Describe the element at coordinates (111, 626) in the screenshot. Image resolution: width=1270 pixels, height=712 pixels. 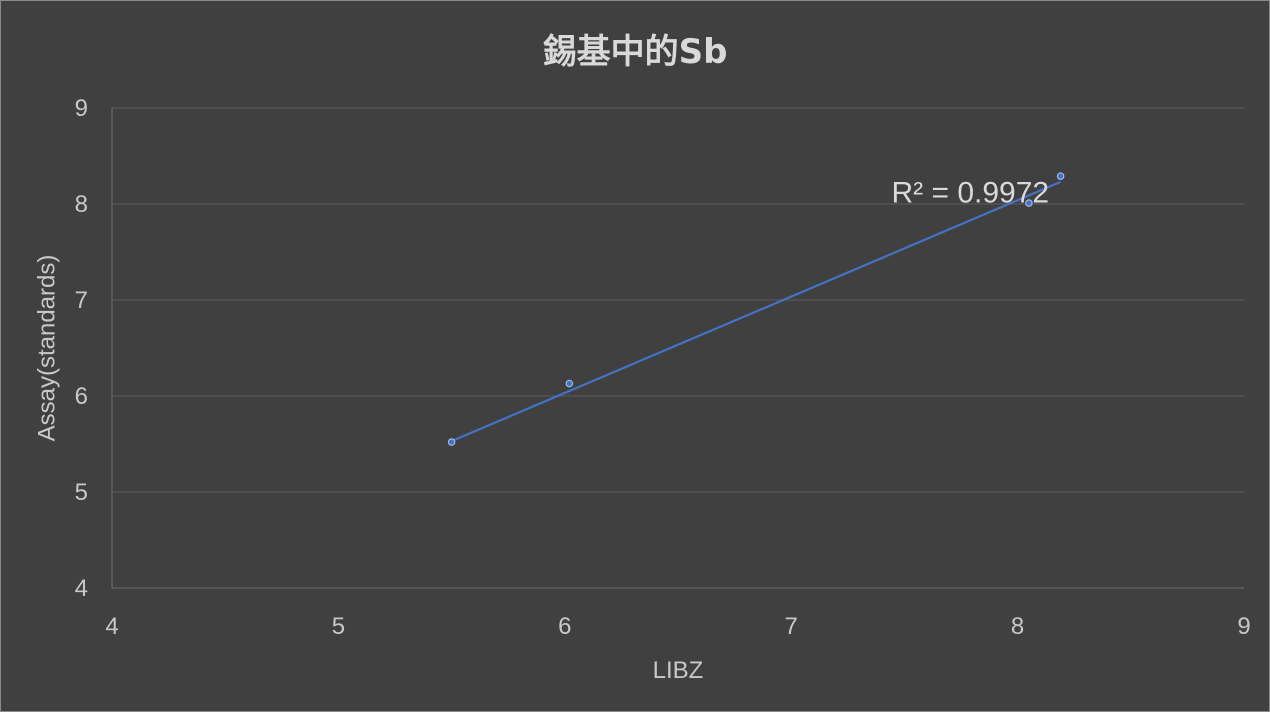
I see `x-tick-label: 4` at that location.